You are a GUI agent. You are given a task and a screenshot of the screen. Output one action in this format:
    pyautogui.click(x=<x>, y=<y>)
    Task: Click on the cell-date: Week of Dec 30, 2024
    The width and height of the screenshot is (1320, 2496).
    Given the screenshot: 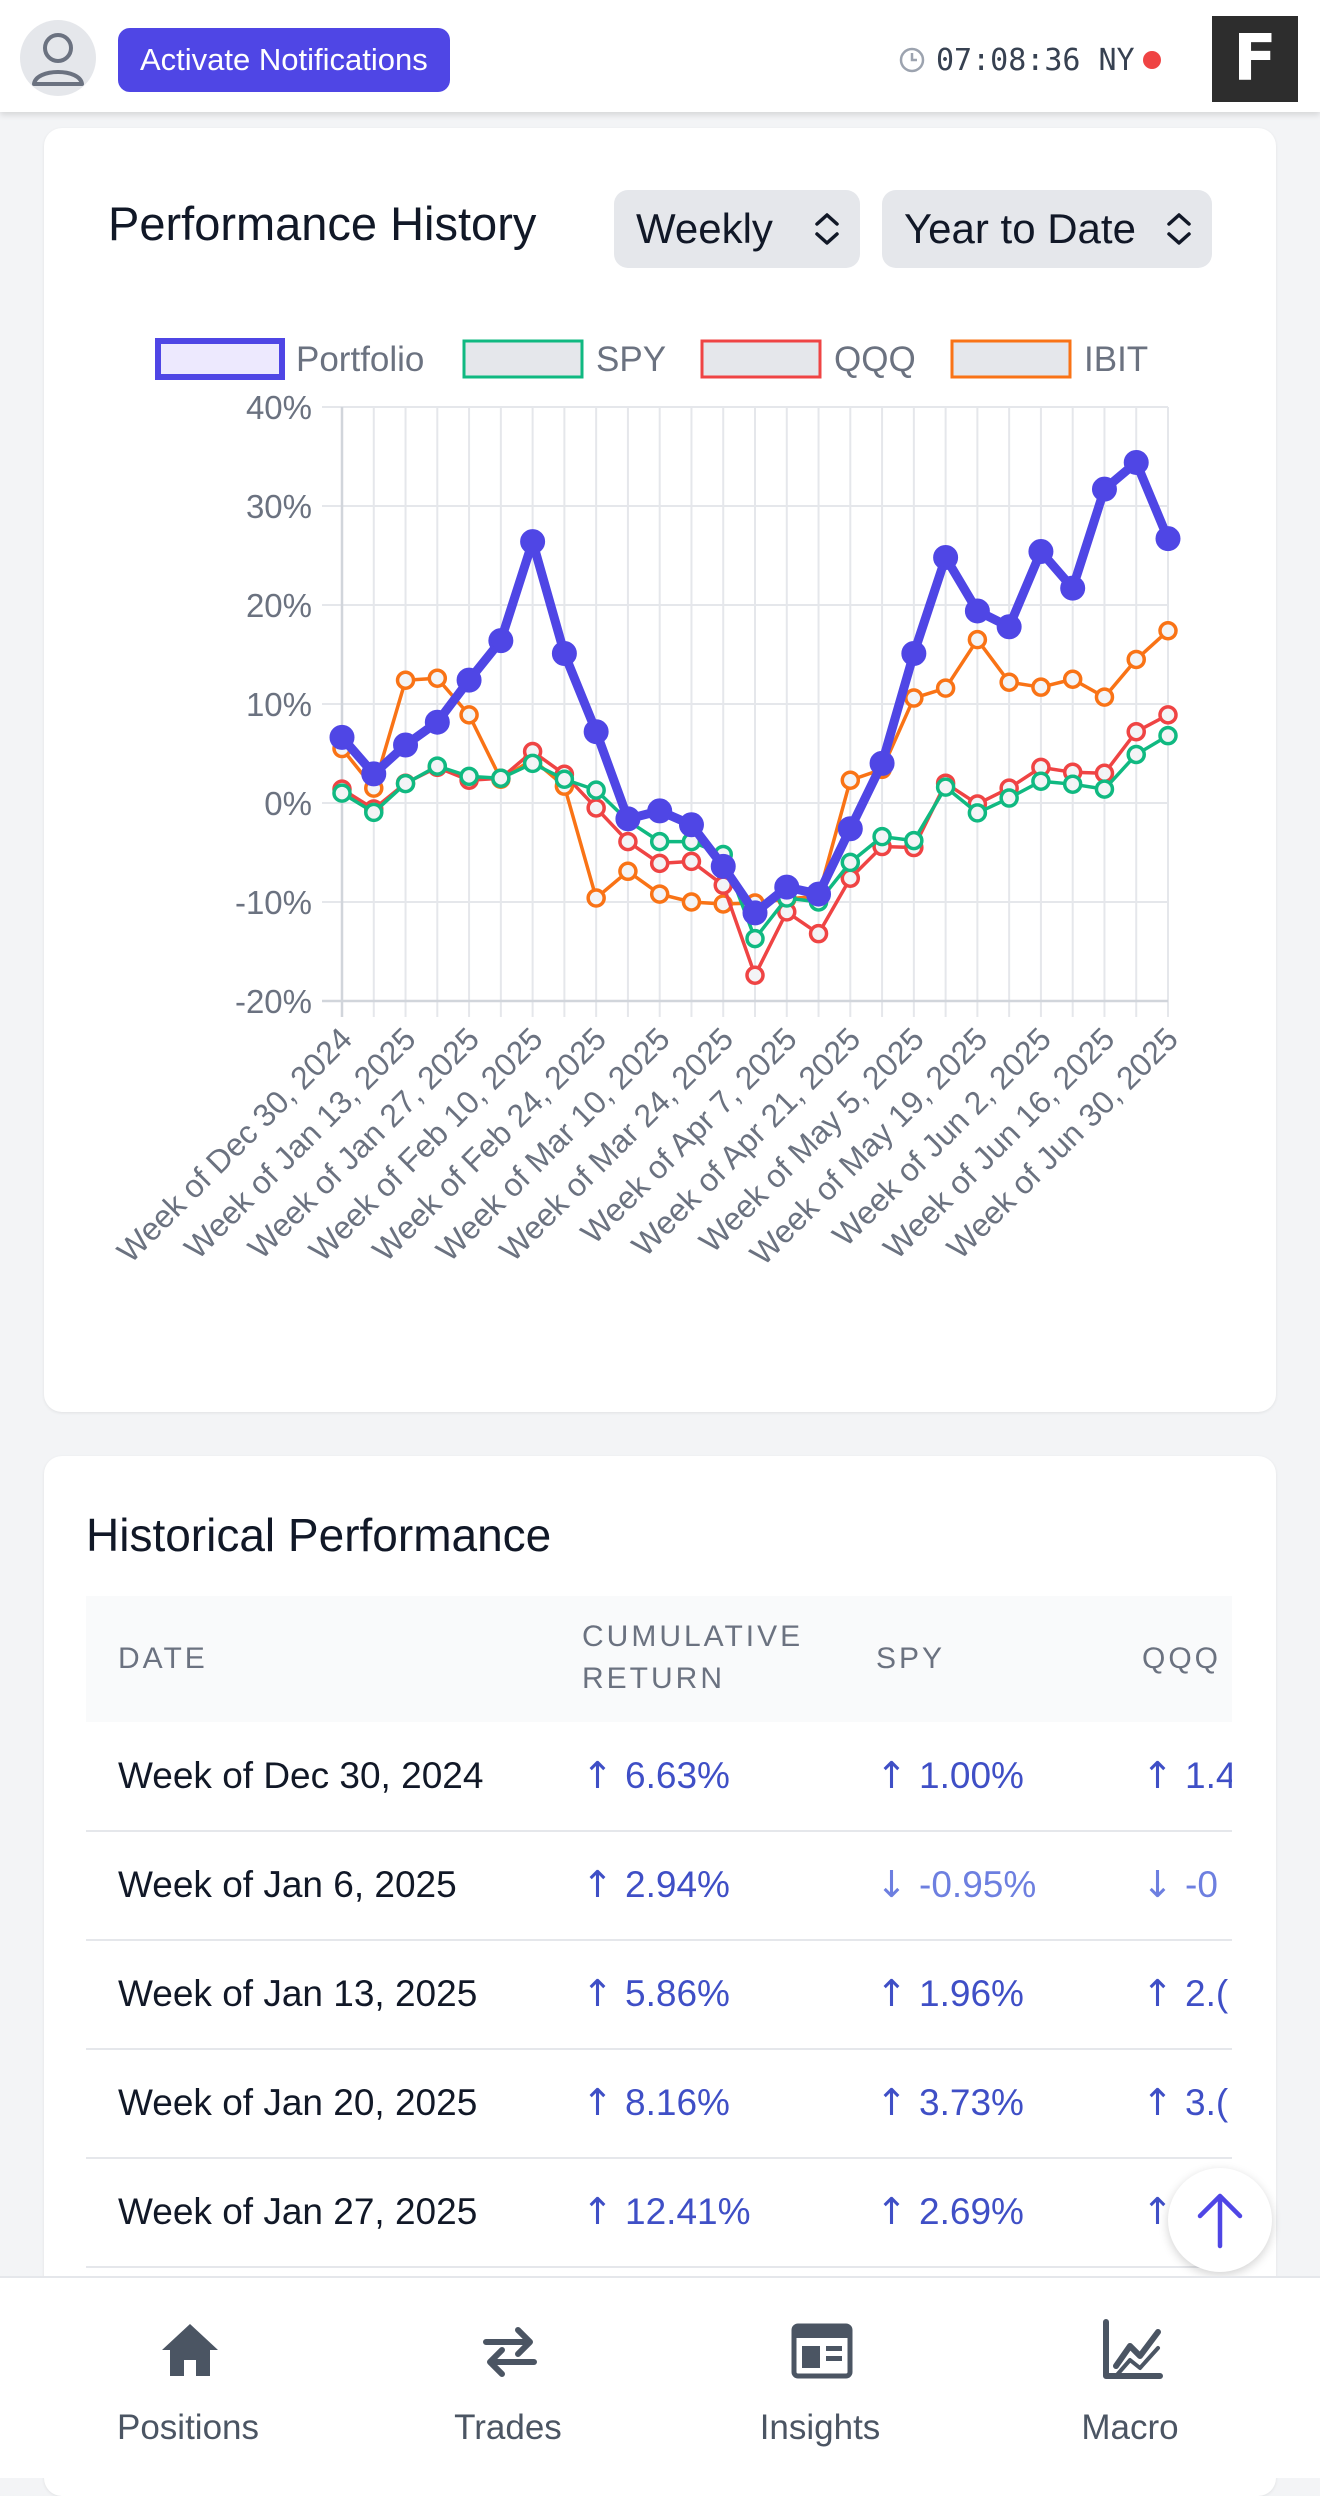 What is the action you would take?
    pyautogui.click(x=301, y=1775)
    